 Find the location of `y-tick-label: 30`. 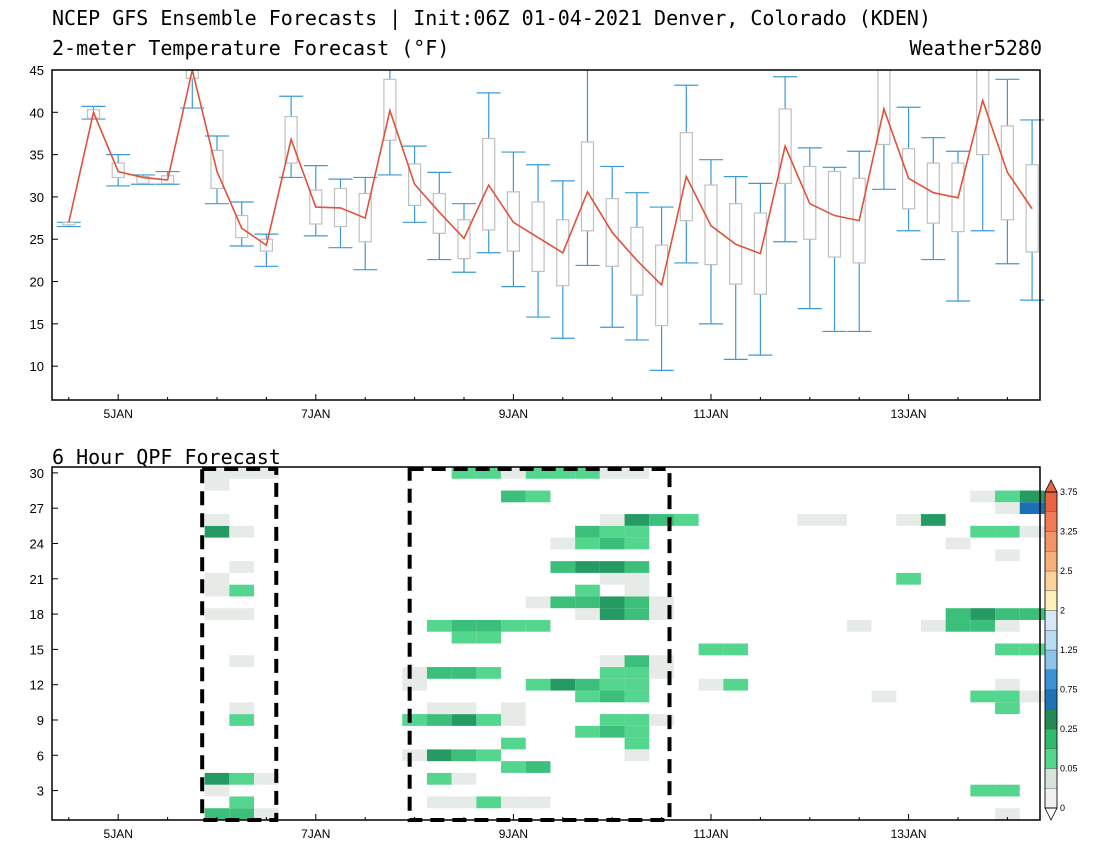

y-tick-label: 30 is located at coordinates (37, 473).